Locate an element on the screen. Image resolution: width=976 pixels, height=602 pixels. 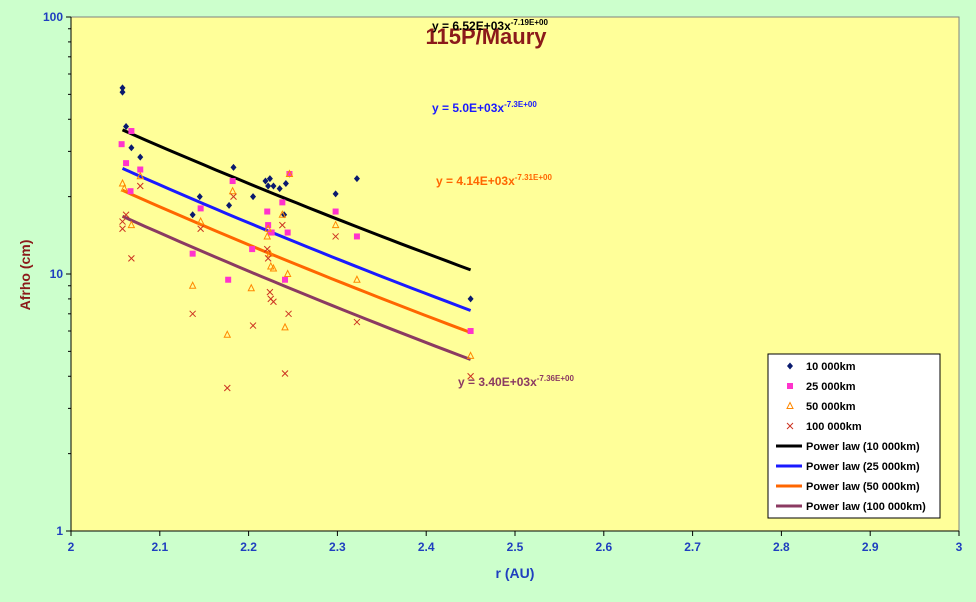
y-axis-title: Afrho (cm) is located at coordinates (25, 275).